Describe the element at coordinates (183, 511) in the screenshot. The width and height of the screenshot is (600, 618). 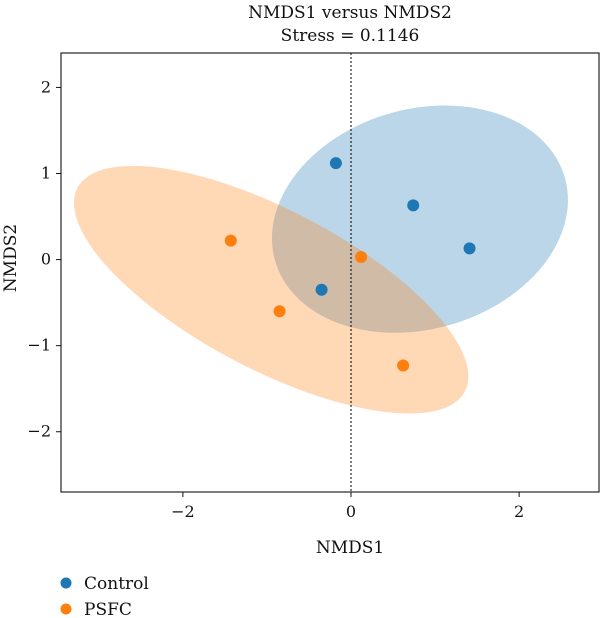
I see `x-tick-label: −2` at that location.